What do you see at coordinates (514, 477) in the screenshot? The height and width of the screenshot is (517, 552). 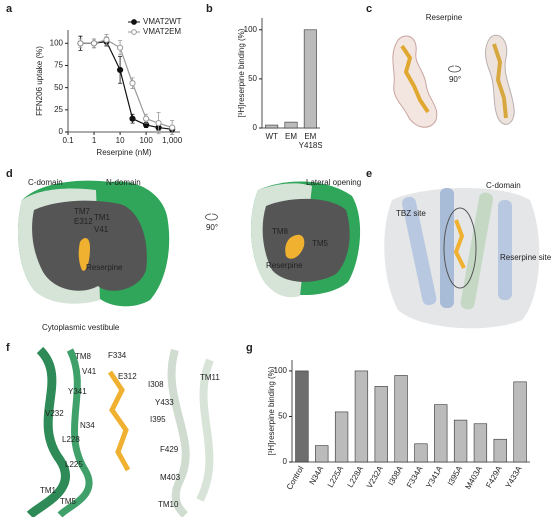 I see `x-tick-label: Y433A` at bounding box center [514, 477].